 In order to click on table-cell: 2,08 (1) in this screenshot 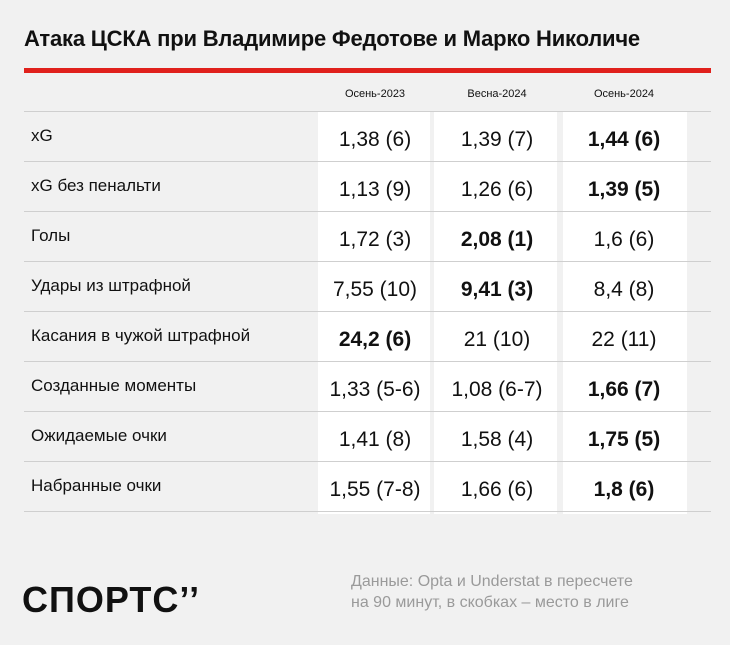, I will do `click(497, 239)`.